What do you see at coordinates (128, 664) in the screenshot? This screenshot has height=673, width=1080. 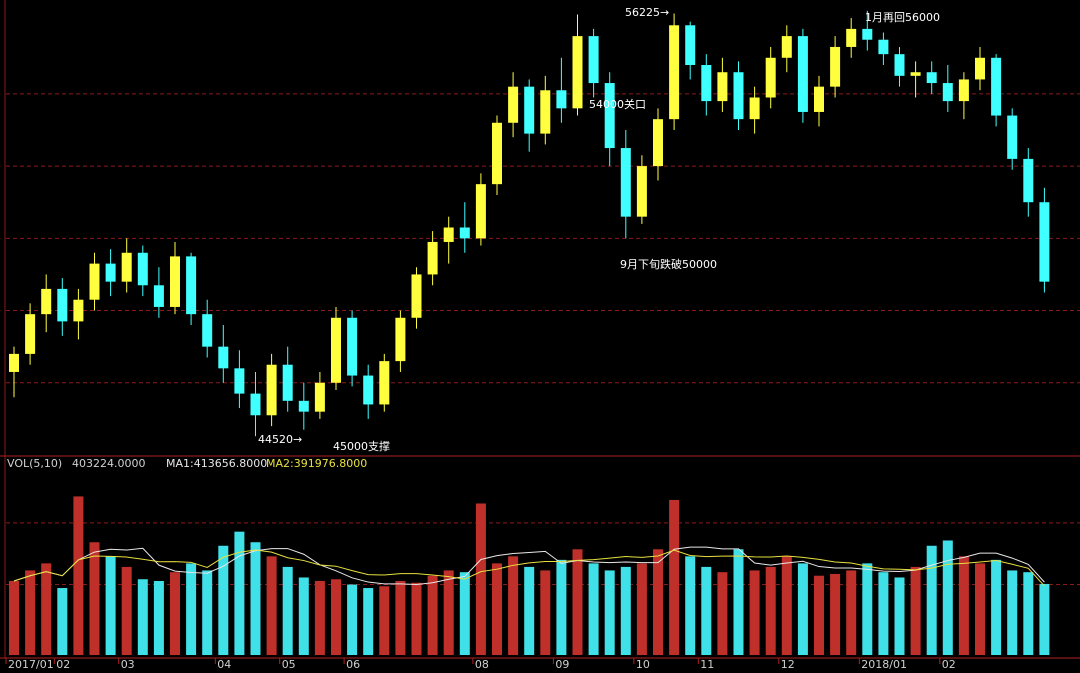 I see `x-tick-label: 03` at bounding box center [128, 664].